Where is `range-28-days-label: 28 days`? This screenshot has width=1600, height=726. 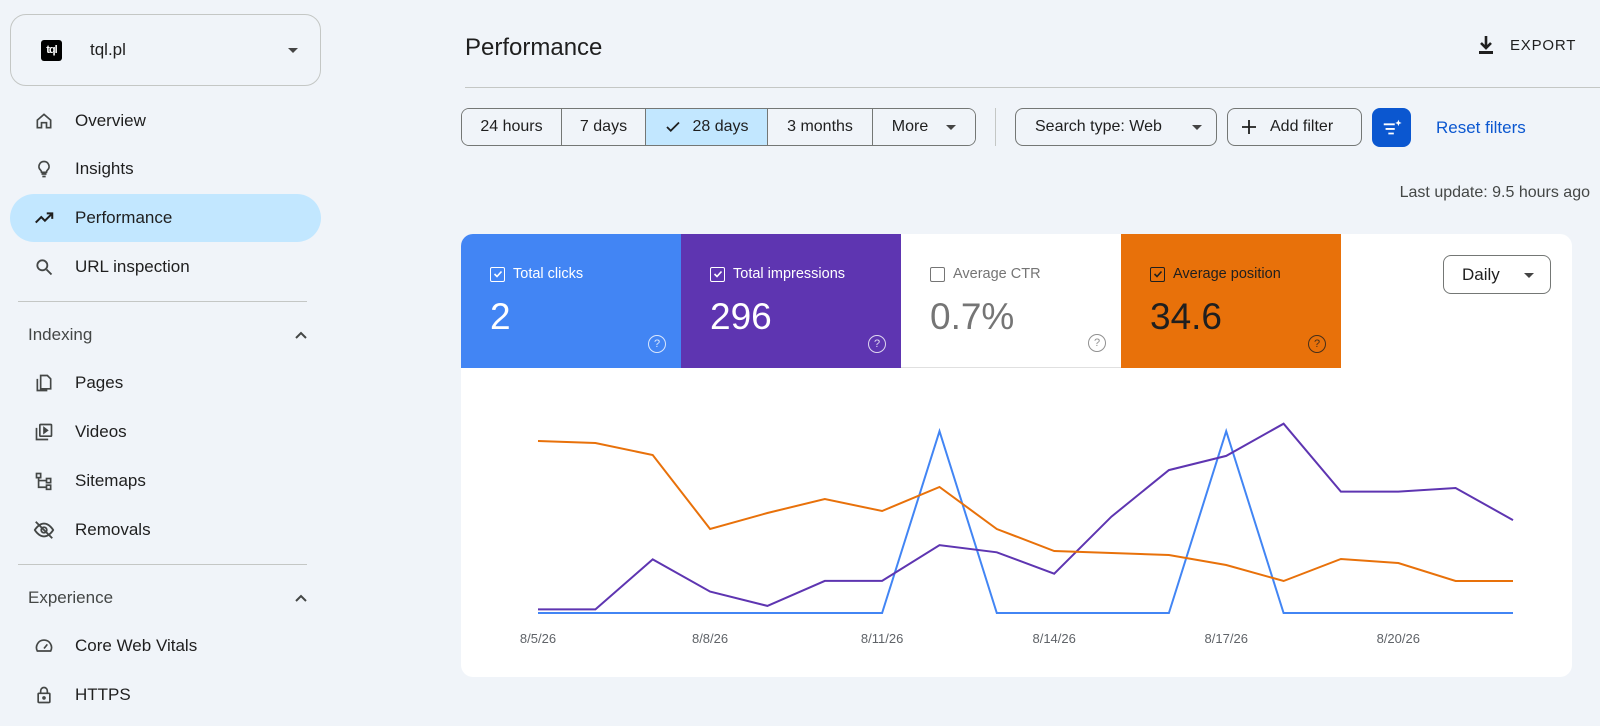
range-28-days-label: 28 days is located at coordinates (720, 126).